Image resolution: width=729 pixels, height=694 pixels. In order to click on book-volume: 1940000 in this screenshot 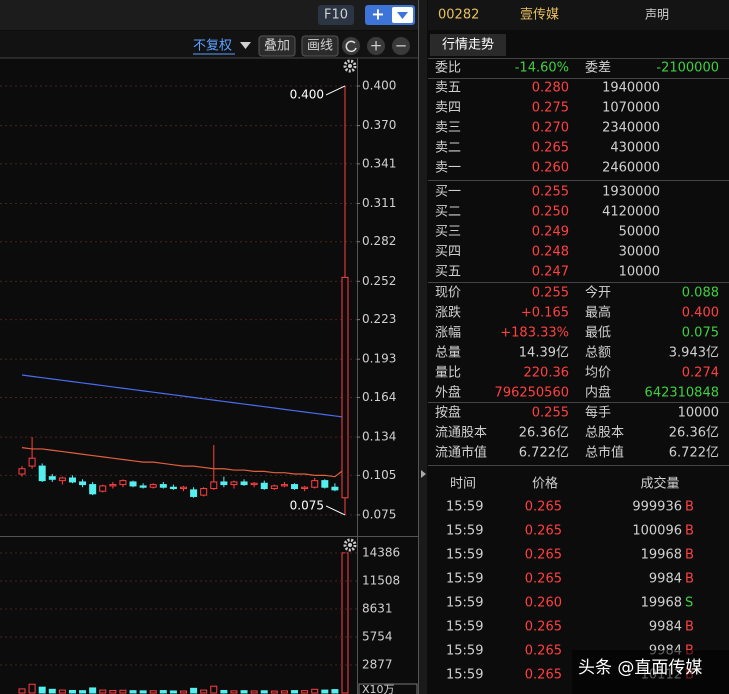, I will do `click(631, 88)`.